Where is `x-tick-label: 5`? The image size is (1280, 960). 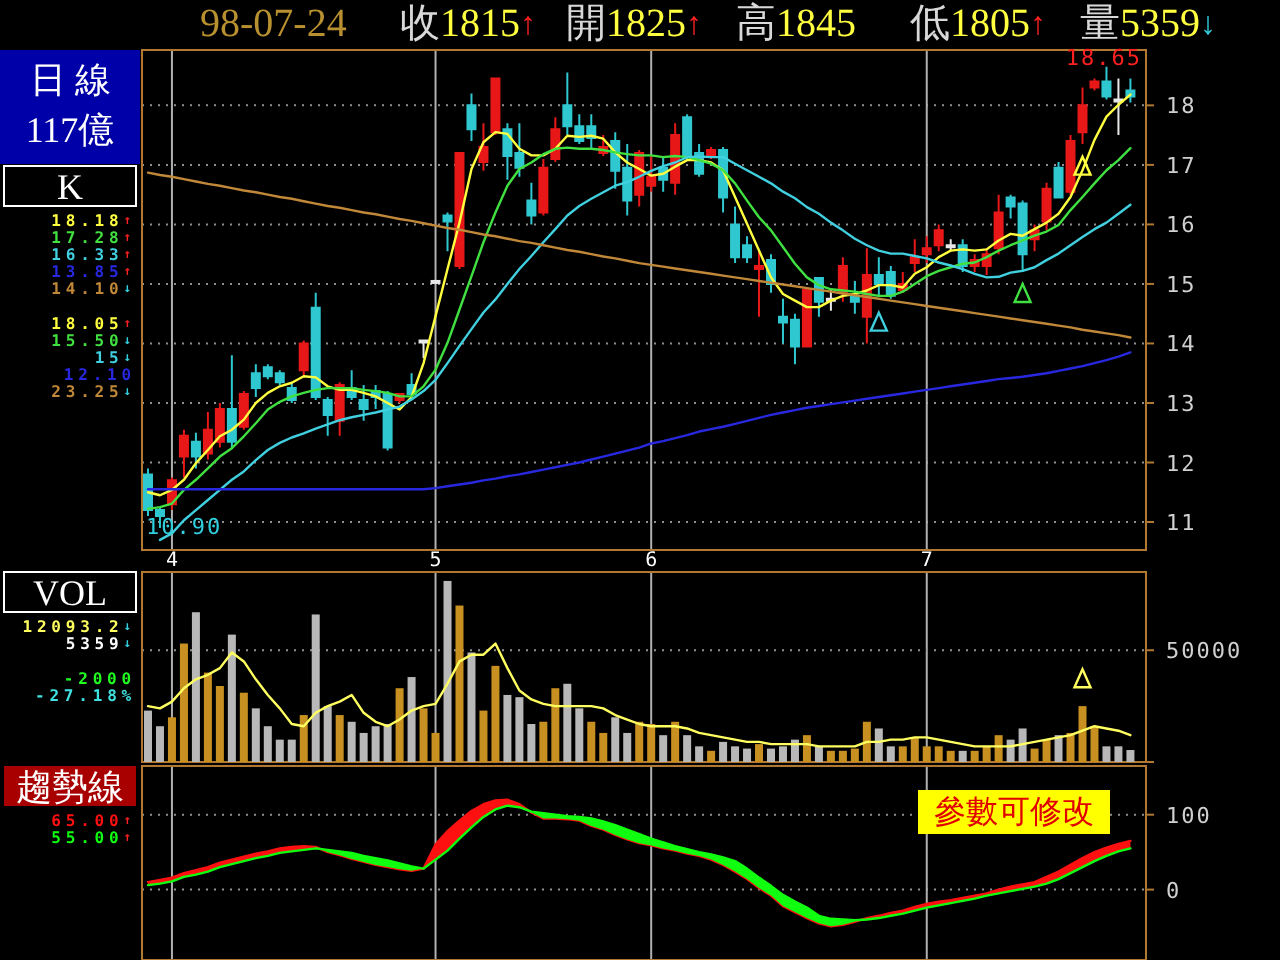 x-tick-label: 5 is located at coordinates (435, 560).